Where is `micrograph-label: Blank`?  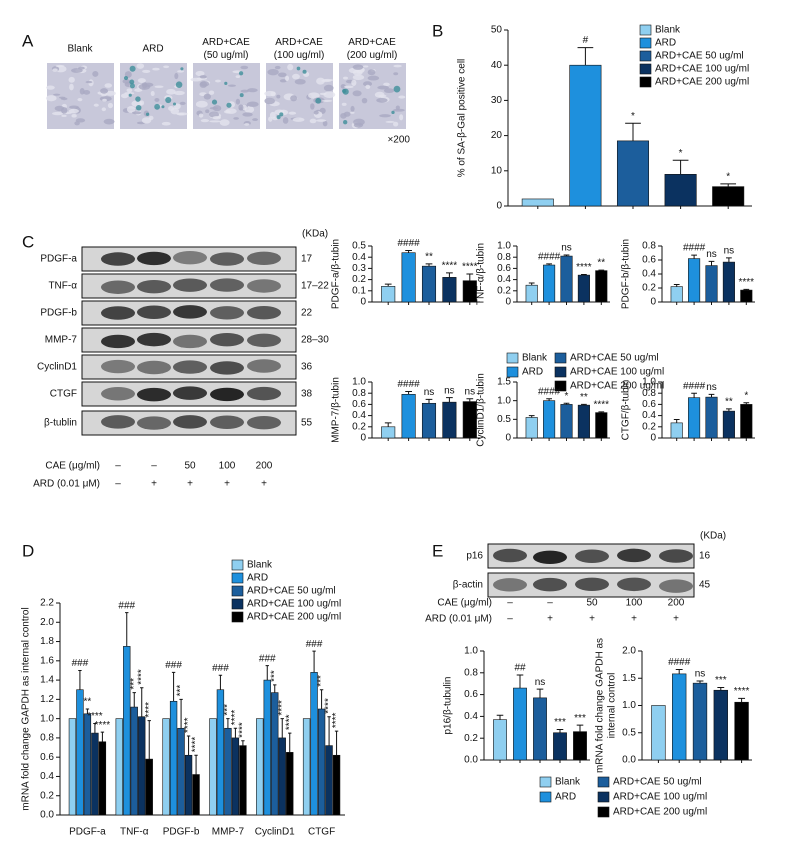
micrograph-label: Blank is located at coordinates (80, 49).